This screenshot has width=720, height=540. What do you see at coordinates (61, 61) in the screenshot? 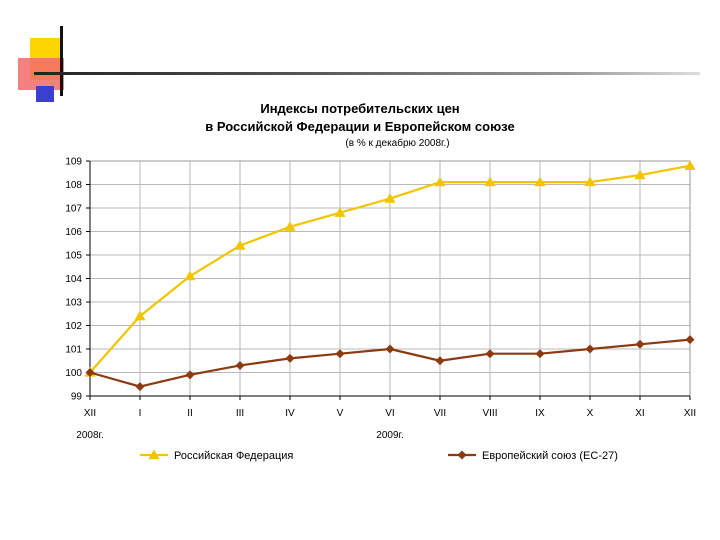
I see `deco-vertical-line` at bounding box center [61, 61].